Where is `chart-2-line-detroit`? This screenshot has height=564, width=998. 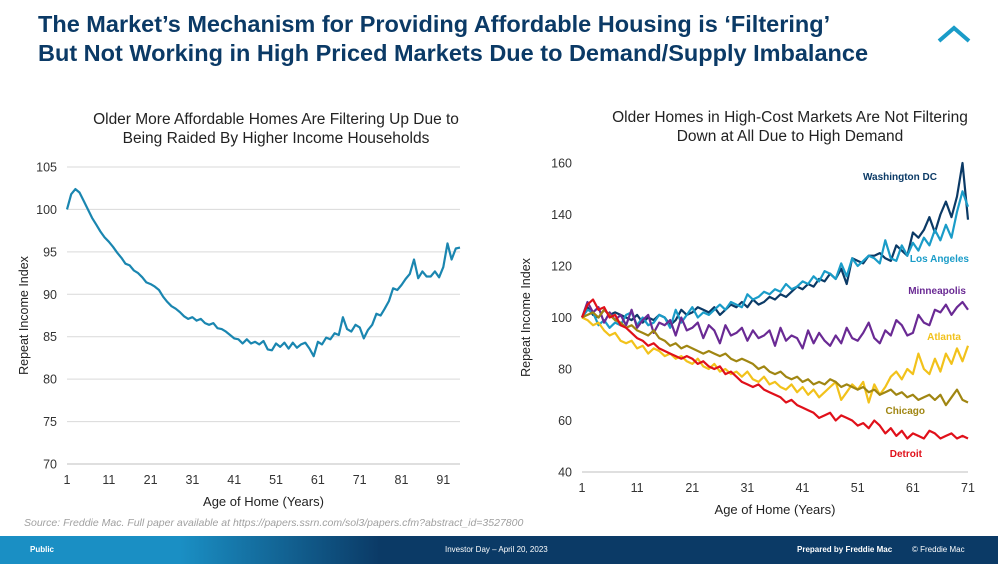
chart-2-line-detroit is located at coordinates (774, 369).